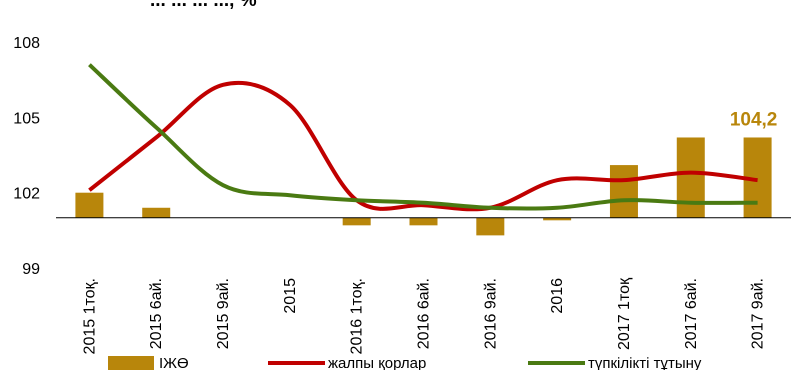 The height and width of the screenshot is (370, 791). Describe the element at coordinates (645, 362) in the screenshot. I see `legend-label-consumption: түпкілікті тұтыну` at that location.